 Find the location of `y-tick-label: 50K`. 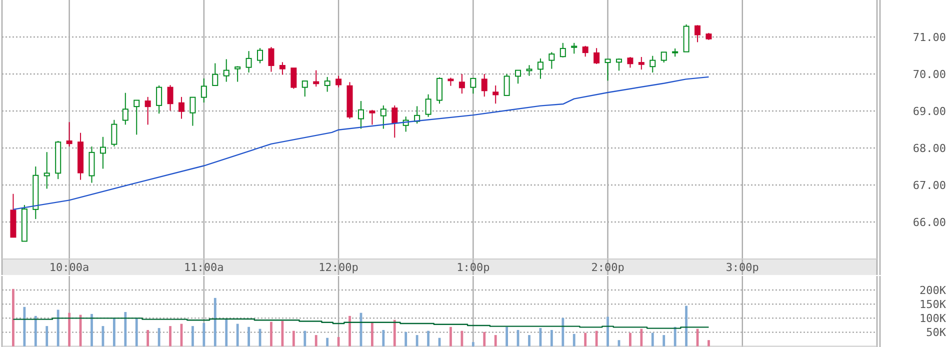

y-tick-label: 50K is located at coordinates (936, 333).